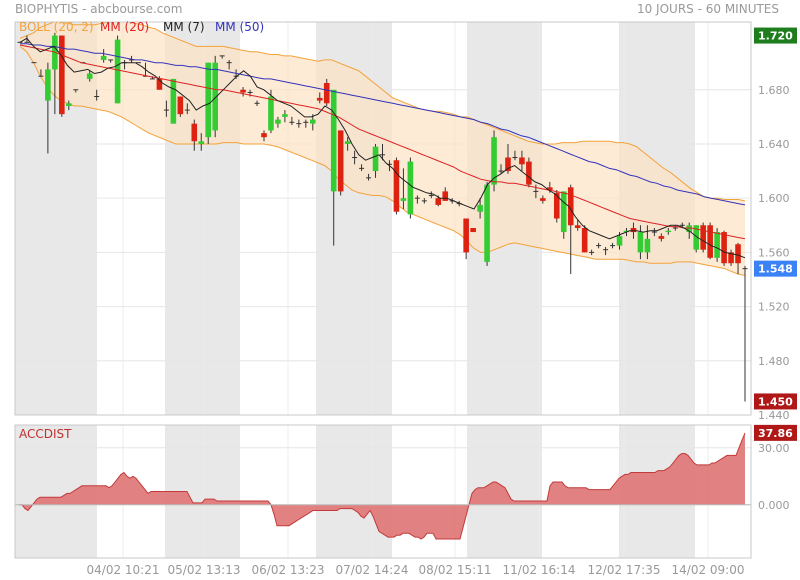  I want to click on legend-item: BOLL (20, 2), so click(56, 27).